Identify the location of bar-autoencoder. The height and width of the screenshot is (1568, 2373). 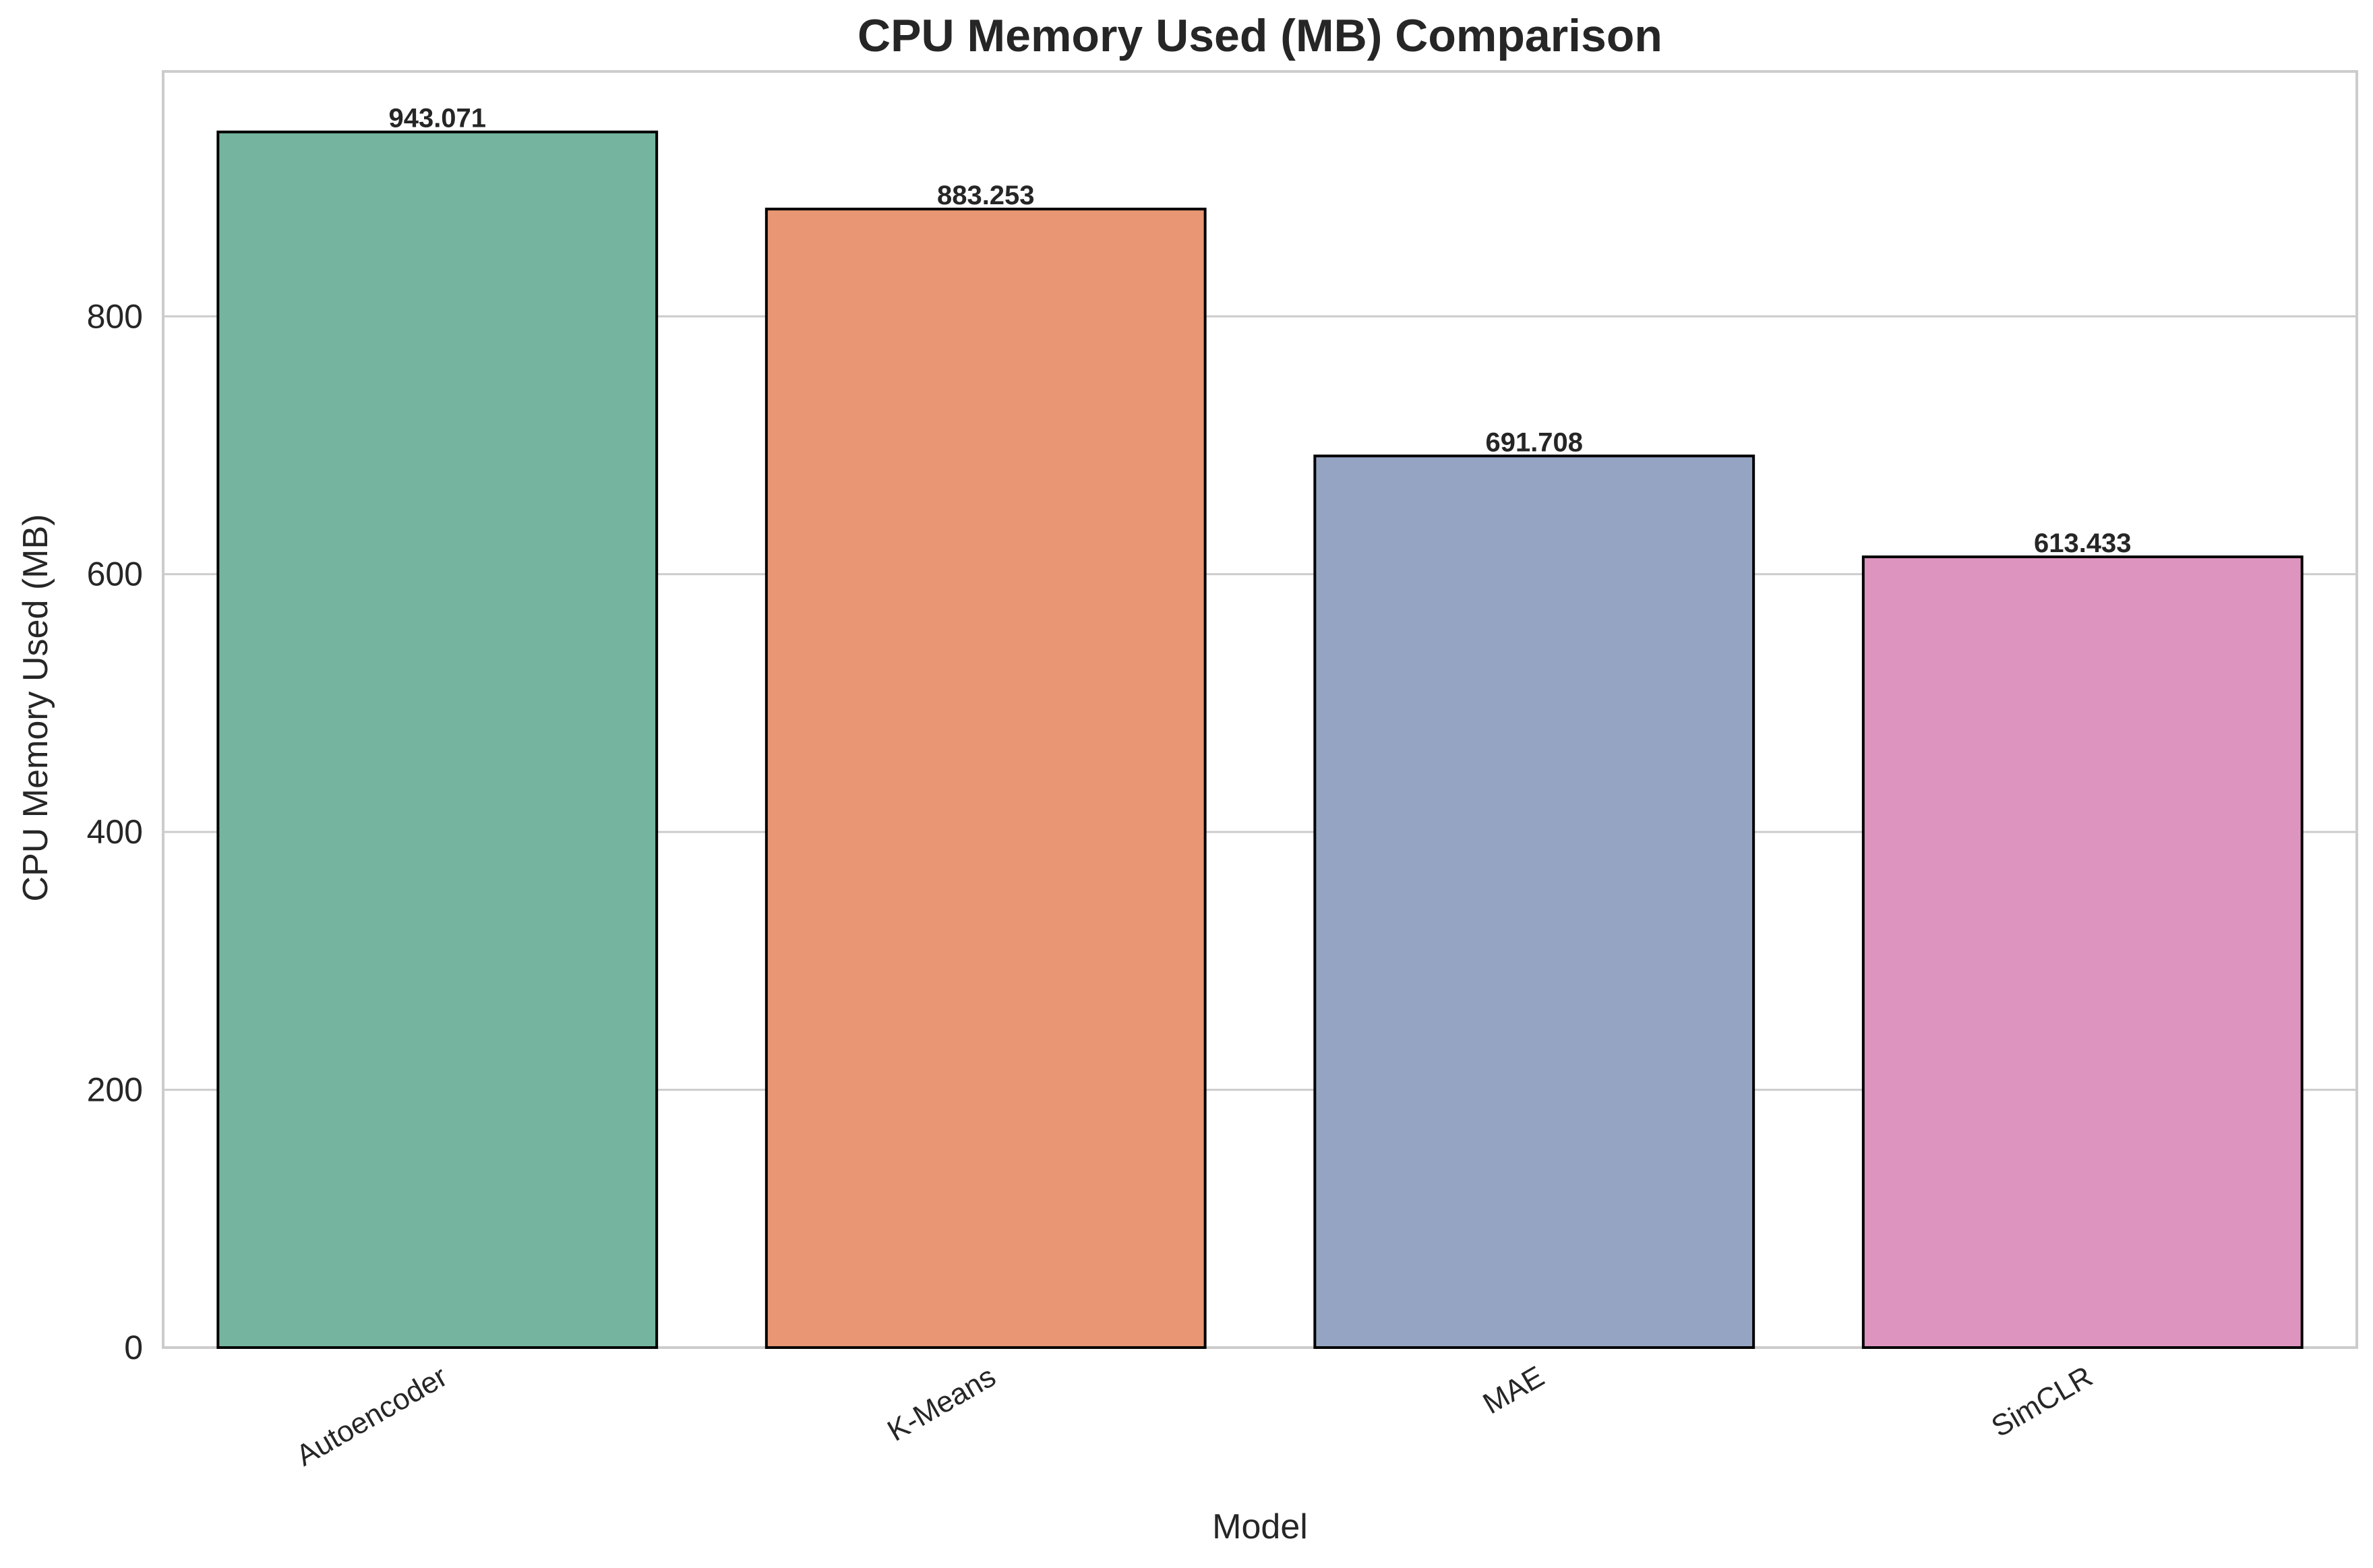
(438, 740).